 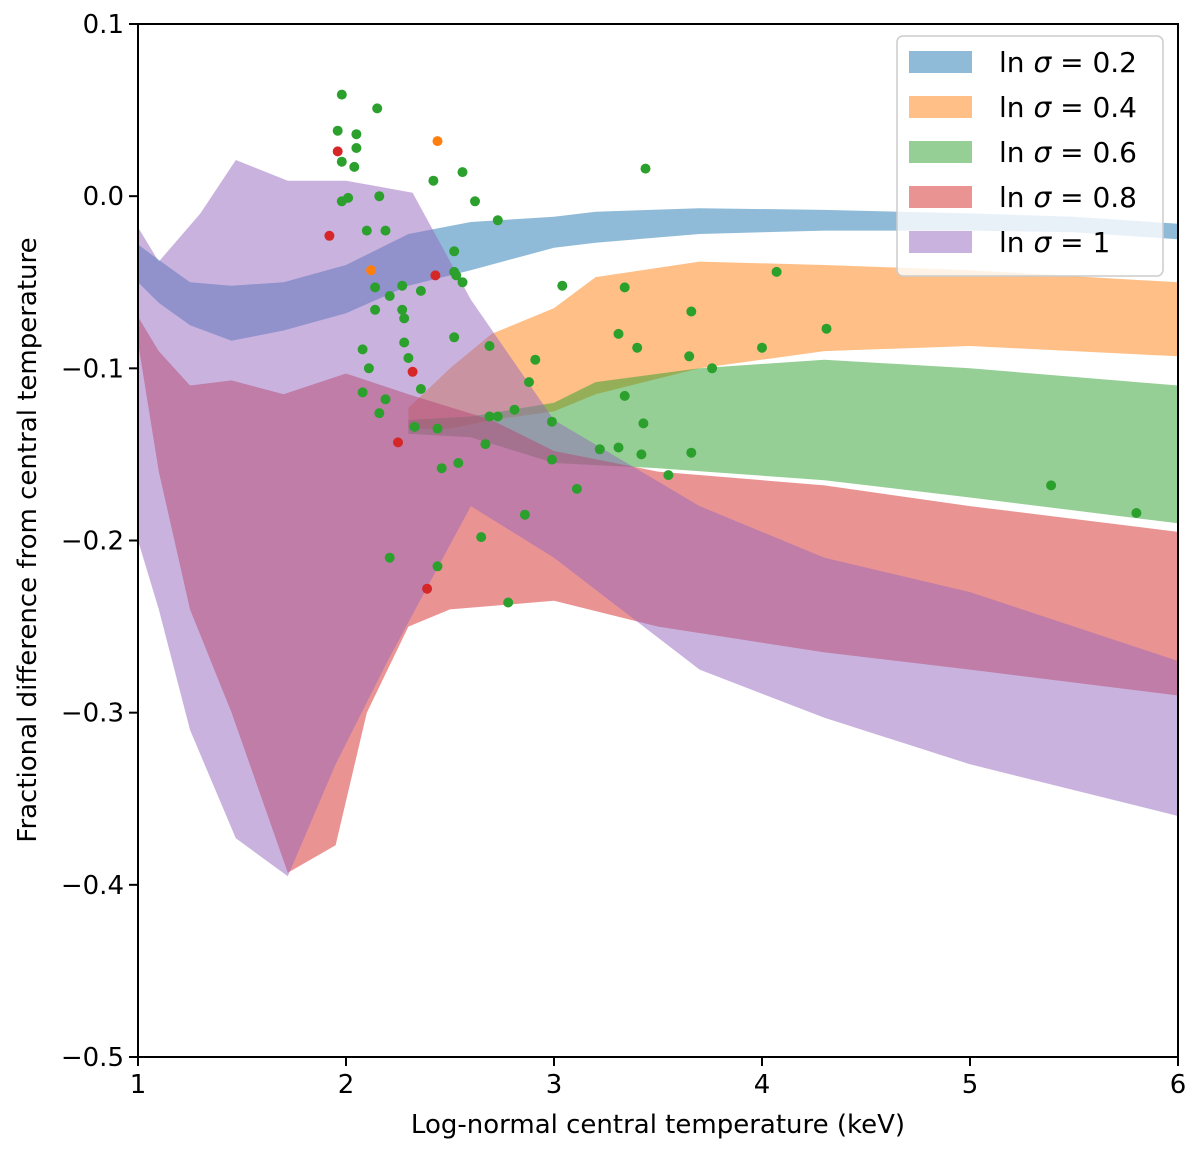 I want to click on y-tick-label: 0.0, so click(x=103, y=197).